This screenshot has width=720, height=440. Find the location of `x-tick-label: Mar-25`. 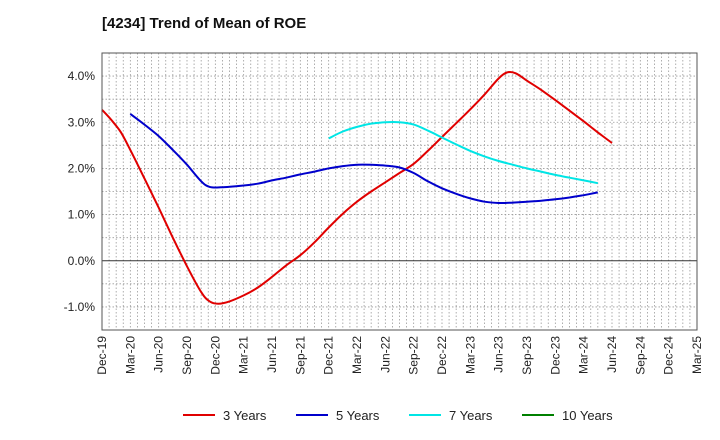

x-tick-label: Mar-25 is located at coordinates (697, 355).